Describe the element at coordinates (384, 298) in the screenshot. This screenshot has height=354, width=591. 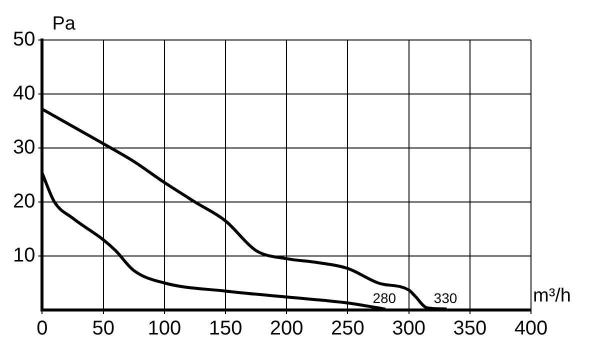
I see `annotation: 280` at that location.